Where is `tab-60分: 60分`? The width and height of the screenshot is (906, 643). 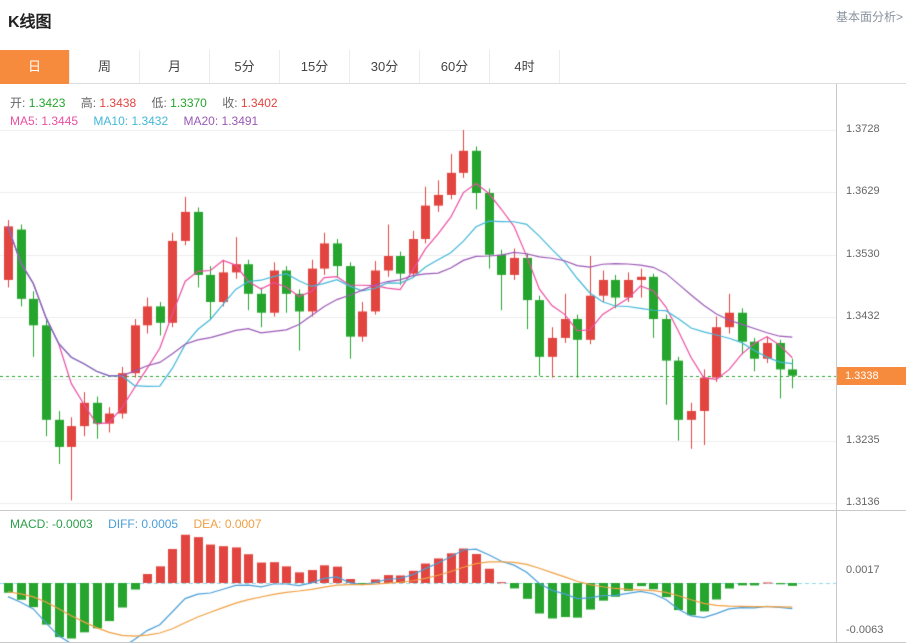
tab-60分: 60分 is located at coordinates (455, 66).